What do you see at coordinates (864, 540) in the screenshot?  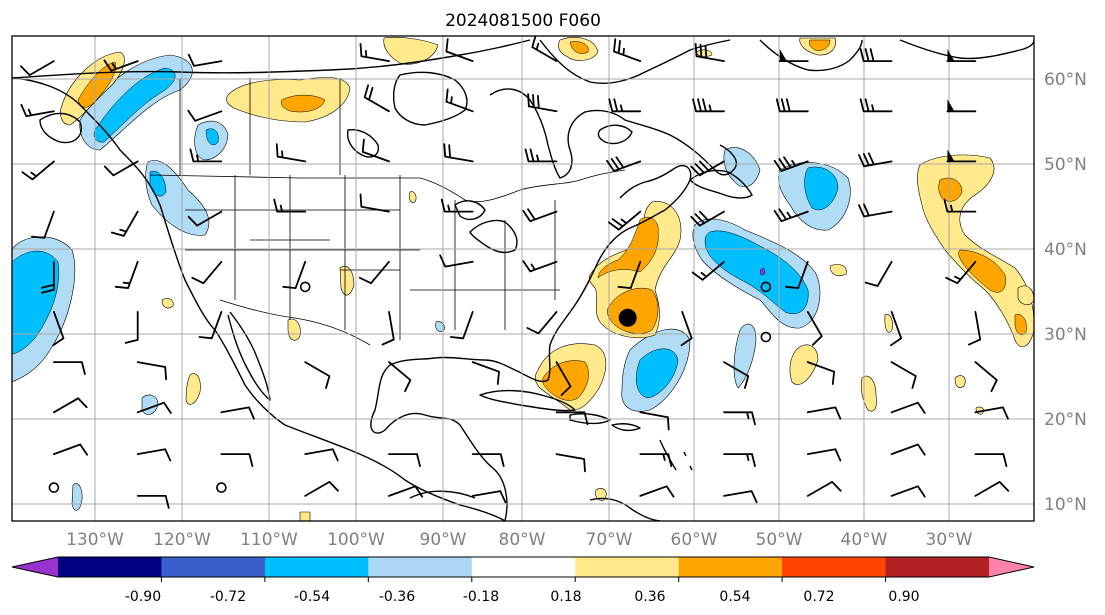 I see `lon-label: 40°W` at bounding box center [864, 540].